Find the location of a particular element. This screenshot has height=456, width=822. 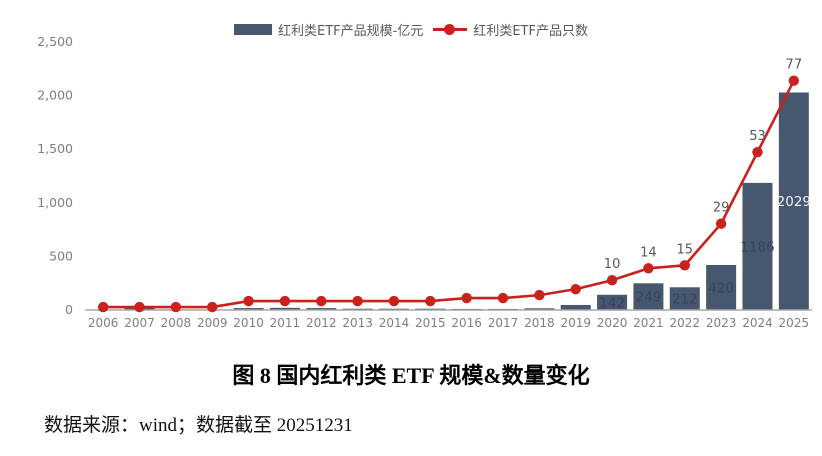

legend-bar-label: 红利类ETF产品规模-亿元 is located at coordinates (351, 31).